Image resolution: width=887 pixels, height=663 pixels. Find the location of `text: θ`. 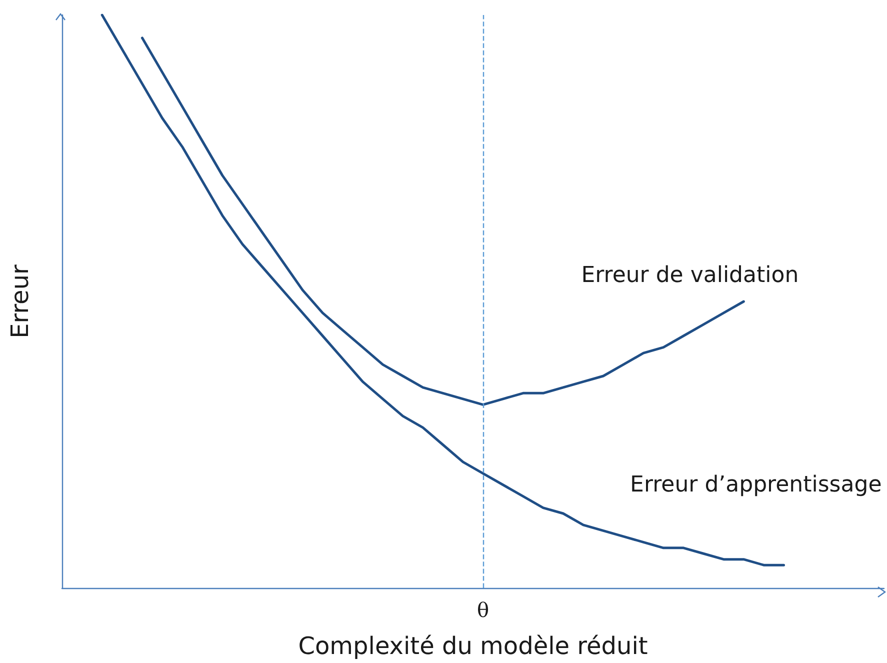

text: θ is located at coordinates (483, 610).